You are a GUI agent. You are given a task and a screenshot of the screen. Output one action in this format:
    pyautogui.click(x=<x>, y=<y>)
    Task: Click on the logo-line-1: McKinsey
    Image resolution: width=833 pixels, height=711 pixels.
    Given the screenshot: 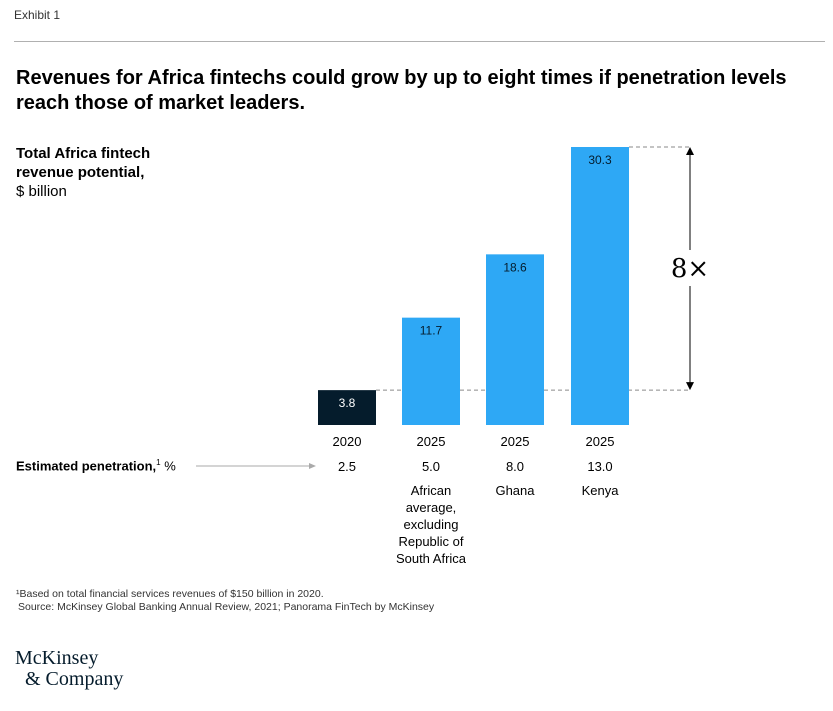 What is the action you would take?
    pyautogui.click(x=57, y=658)
    